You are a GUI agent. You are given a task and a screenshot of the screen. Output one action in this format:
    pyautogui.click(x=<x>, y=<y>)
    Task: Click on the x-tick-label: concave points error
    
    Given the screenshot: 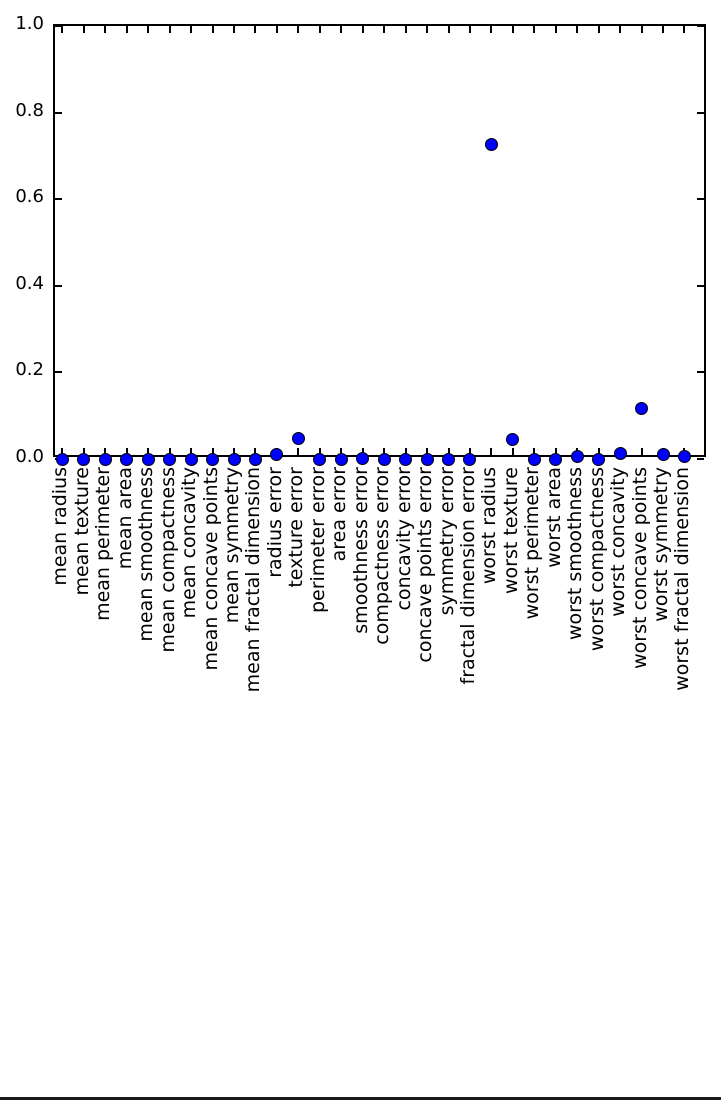 What is the action you would take?
    pyautogui.click(x=425, y=565)
    